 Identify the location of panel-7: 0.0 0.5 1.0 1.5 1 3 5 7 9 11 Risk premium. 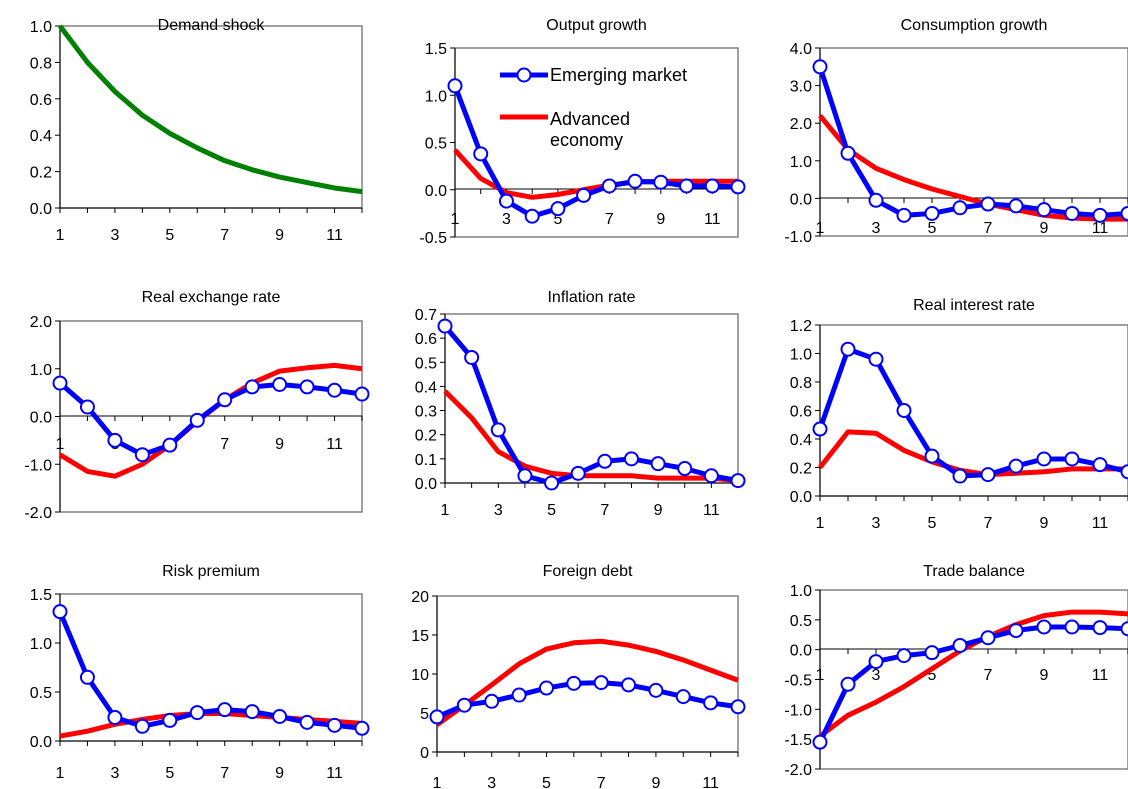
(200, 672).